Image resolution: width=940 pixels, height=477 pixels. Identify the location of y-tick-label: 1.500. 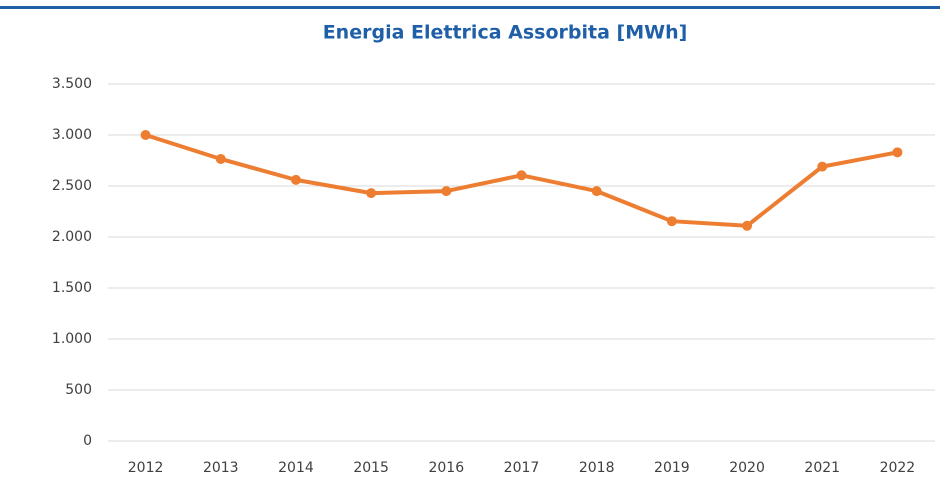
(72, 288).